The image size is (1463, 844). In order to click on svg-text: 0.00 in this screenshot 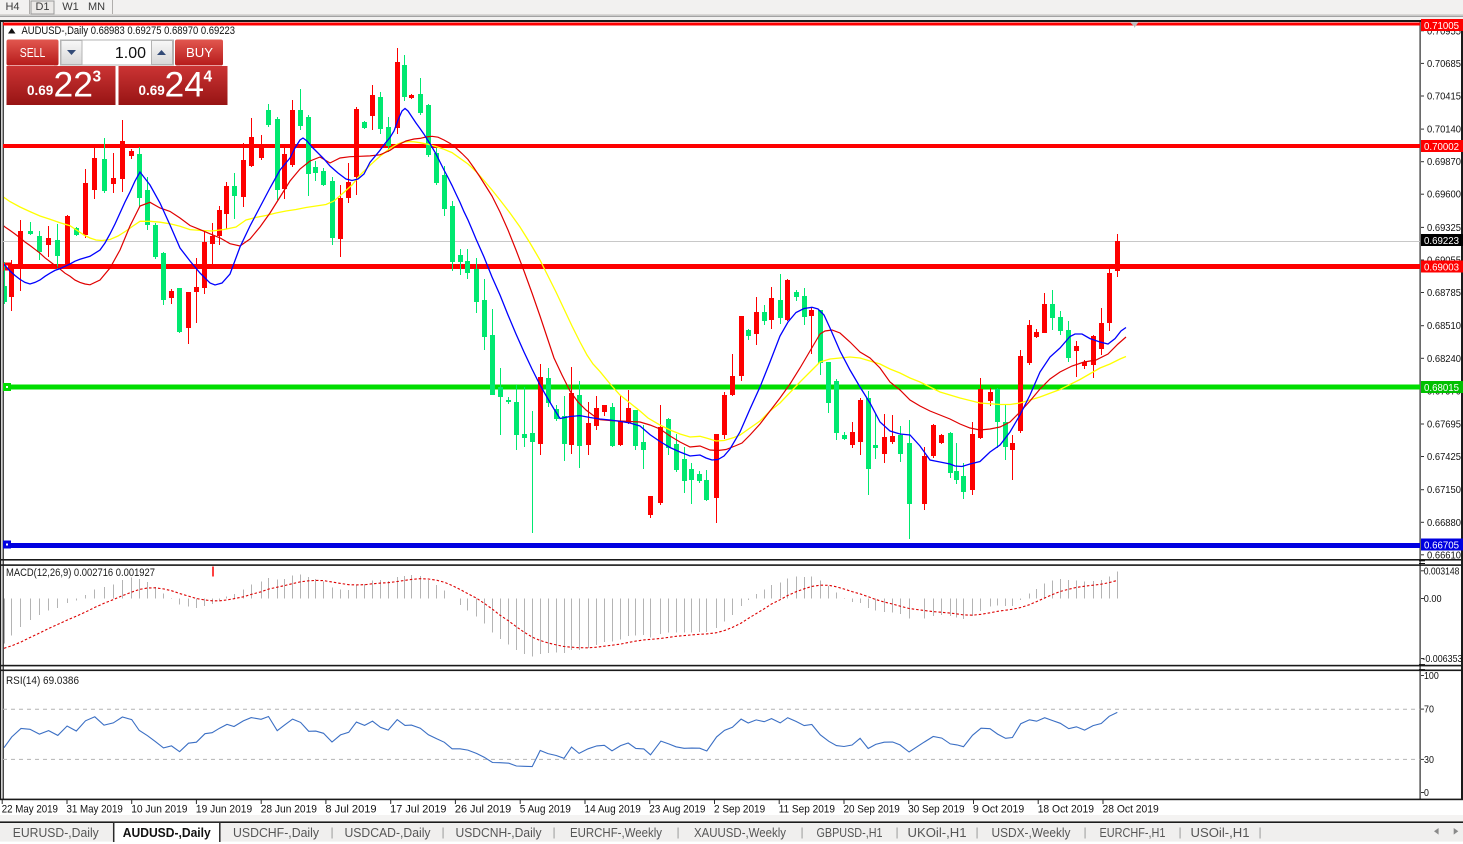, I will do `click(1433, 599)`.